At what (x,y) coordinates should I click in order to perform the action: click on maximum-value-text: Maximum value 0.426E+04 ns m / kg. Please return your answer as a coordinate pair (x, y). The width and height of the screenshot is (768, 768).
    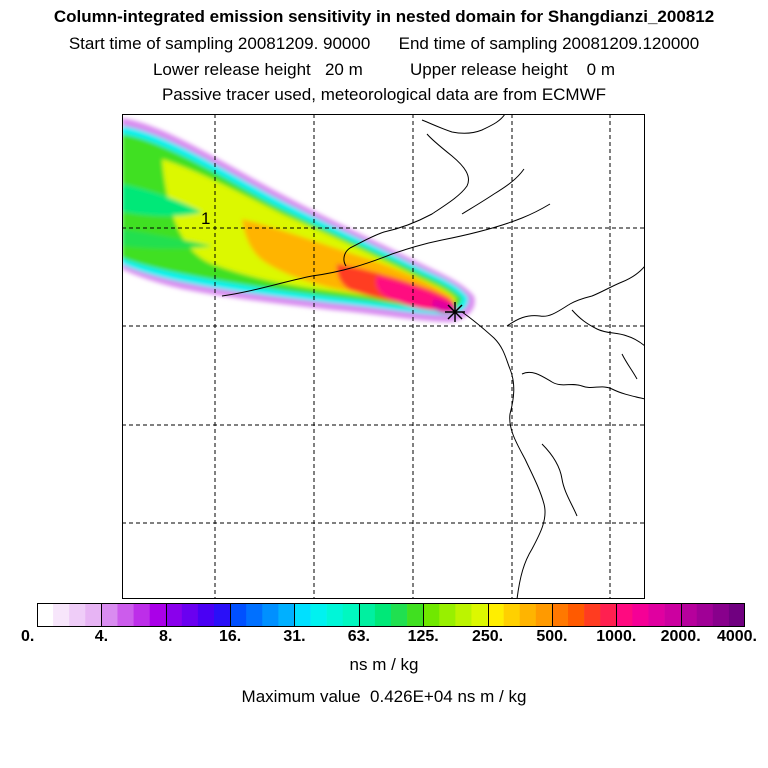
    Looking at the image, I should click on (384, 696).